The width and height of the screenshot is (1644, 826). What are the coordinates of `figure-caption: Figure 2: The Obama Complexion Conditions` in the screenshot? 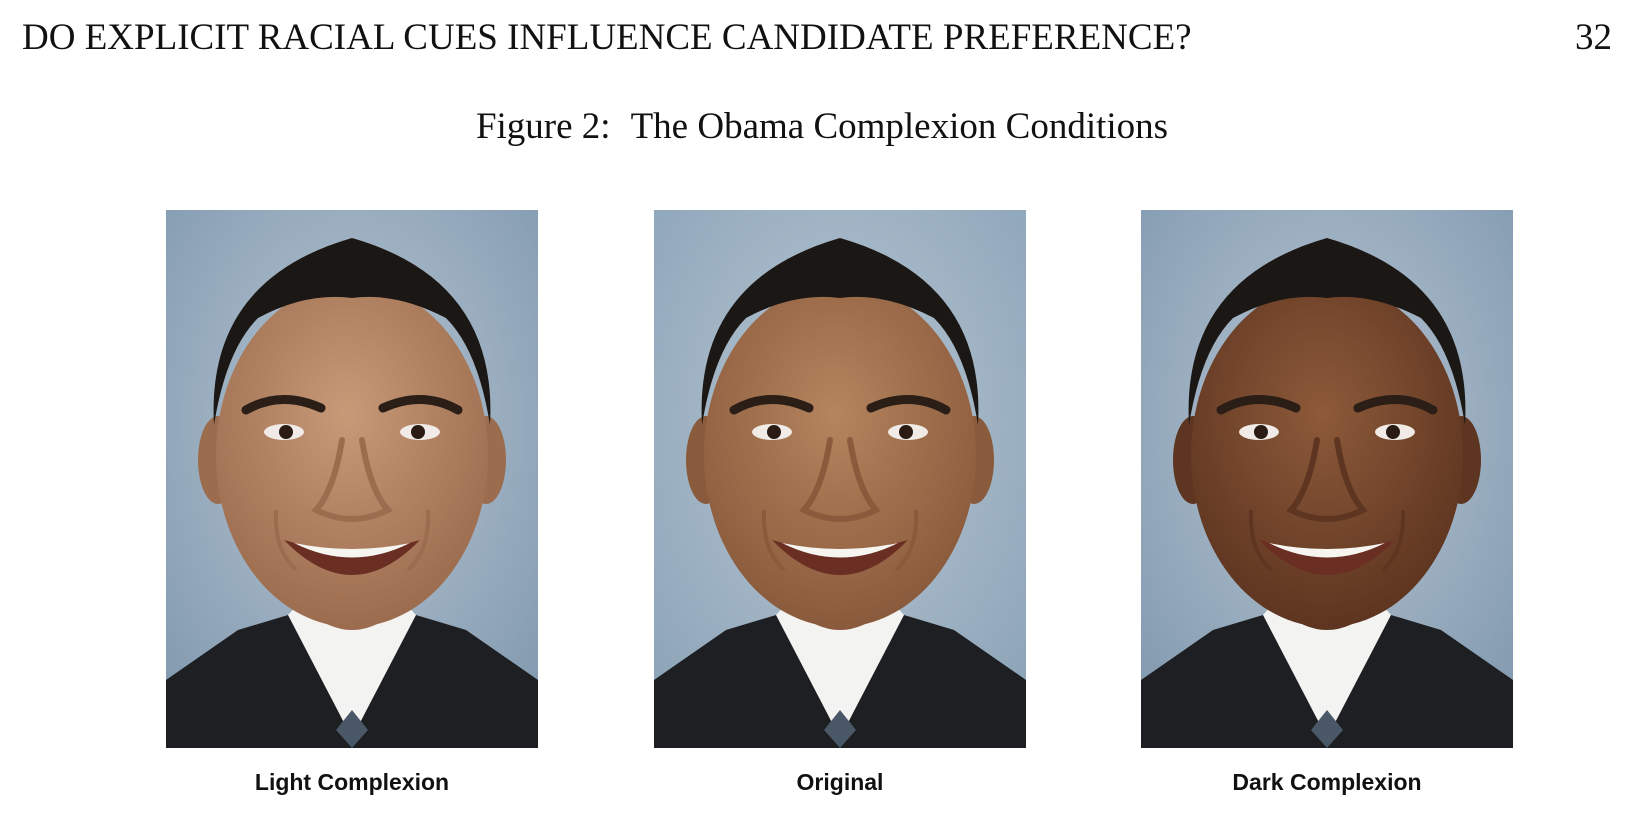 It's located at (822, 127).